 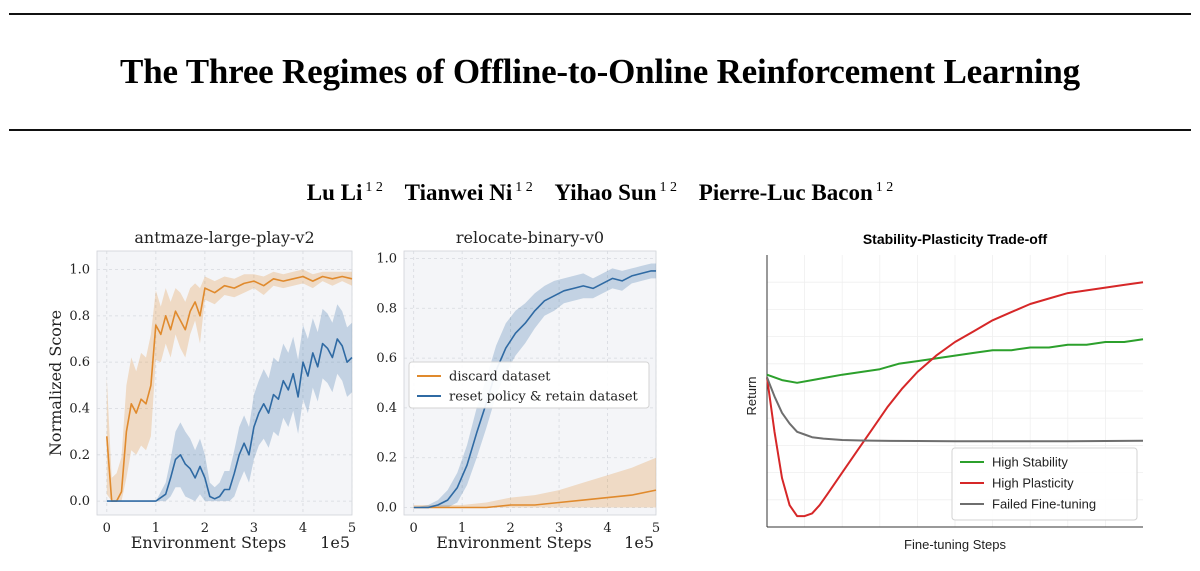 What do you see at coordinates (600, 130) in the screenshot?
I see `bottom-rule` at bounding box center [600, 130].